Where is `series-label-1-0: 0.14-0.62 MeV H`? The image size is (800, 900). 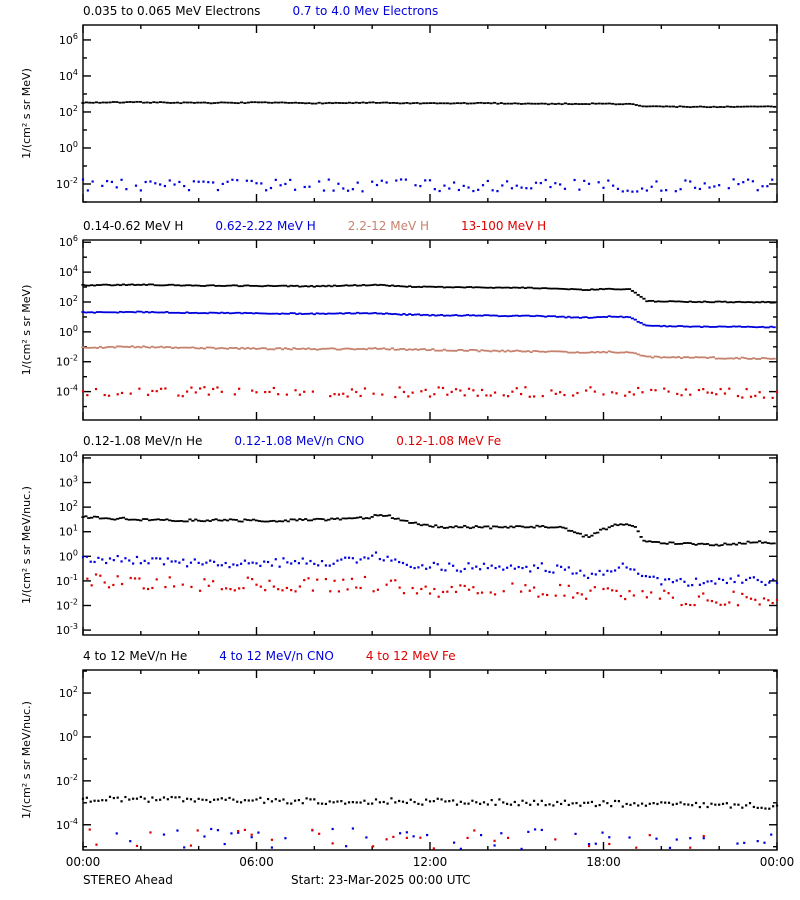 series-label-1-0: 0.14-0.62 MeV H is located at coordinates (133, 226).